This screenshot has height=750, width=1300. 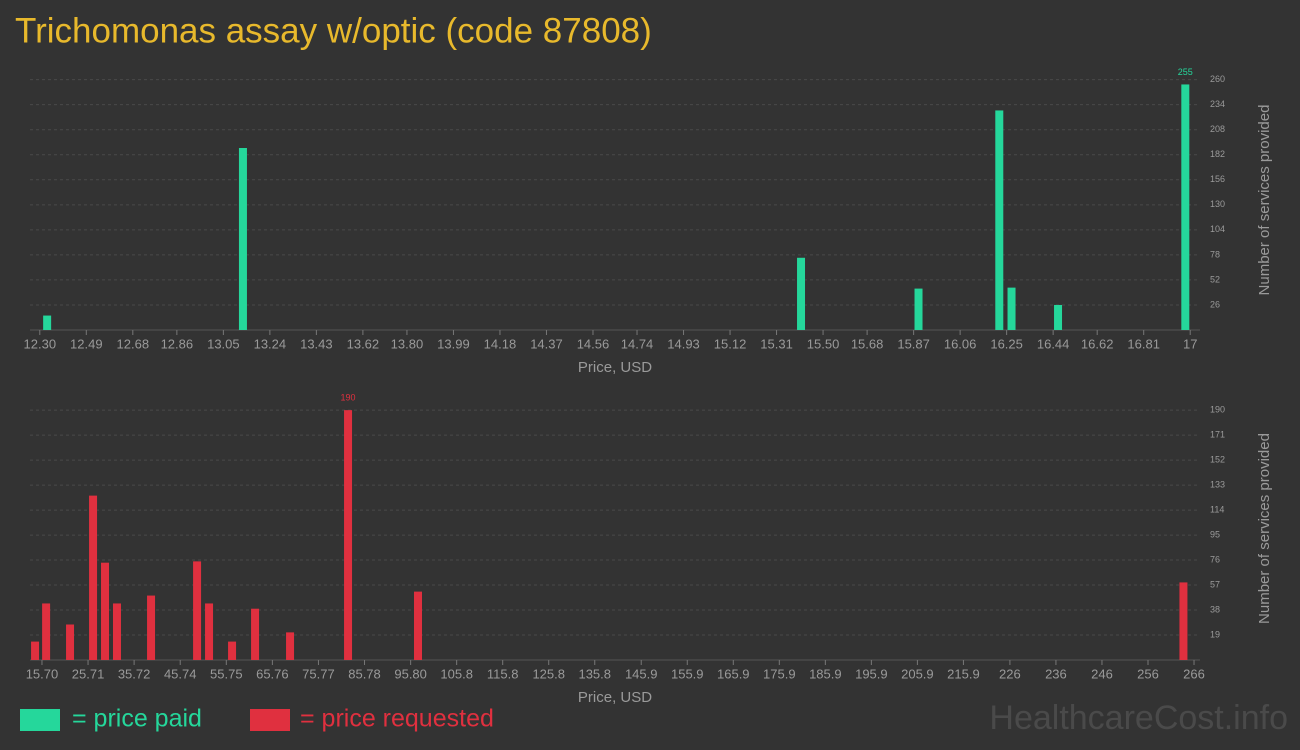 What do you see at coordinates (1217, 484) in the screenshot?
I see `y-tick-label: 133` at bounding box center [1217, 484].